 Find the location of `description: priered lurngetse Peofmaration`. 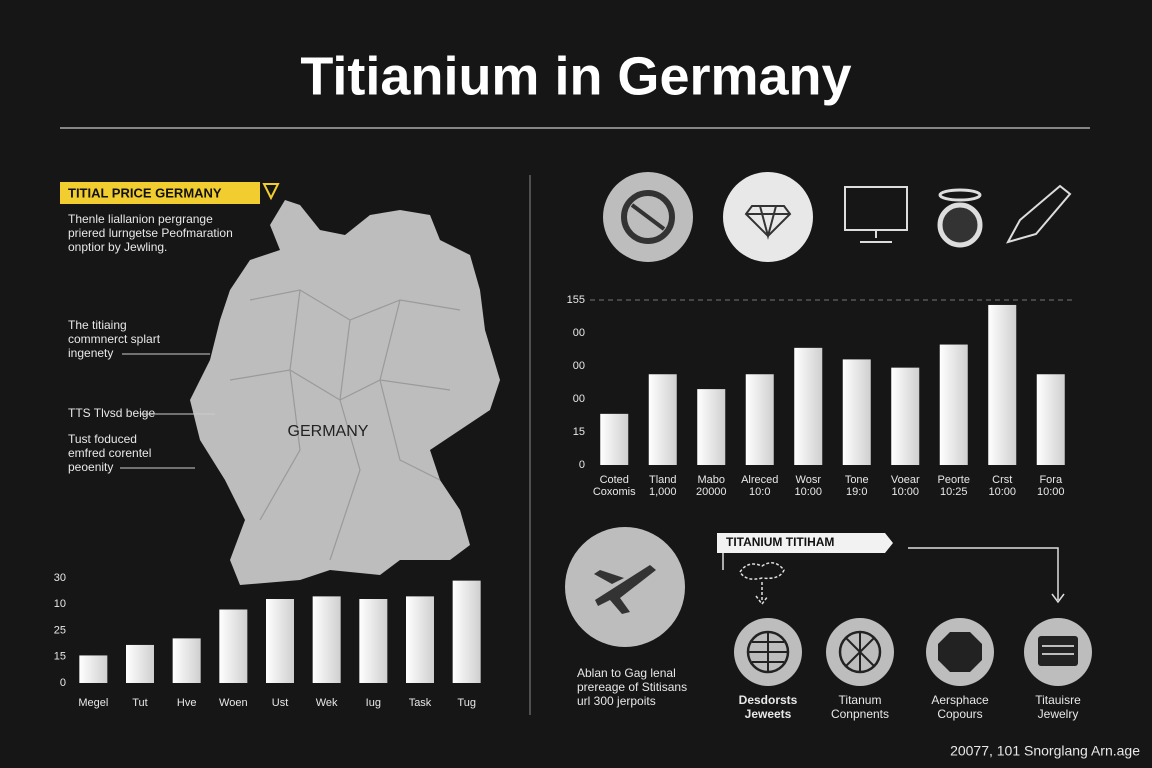

description: priered lurngetse Peofmaration is located at coordinates (150, 233).